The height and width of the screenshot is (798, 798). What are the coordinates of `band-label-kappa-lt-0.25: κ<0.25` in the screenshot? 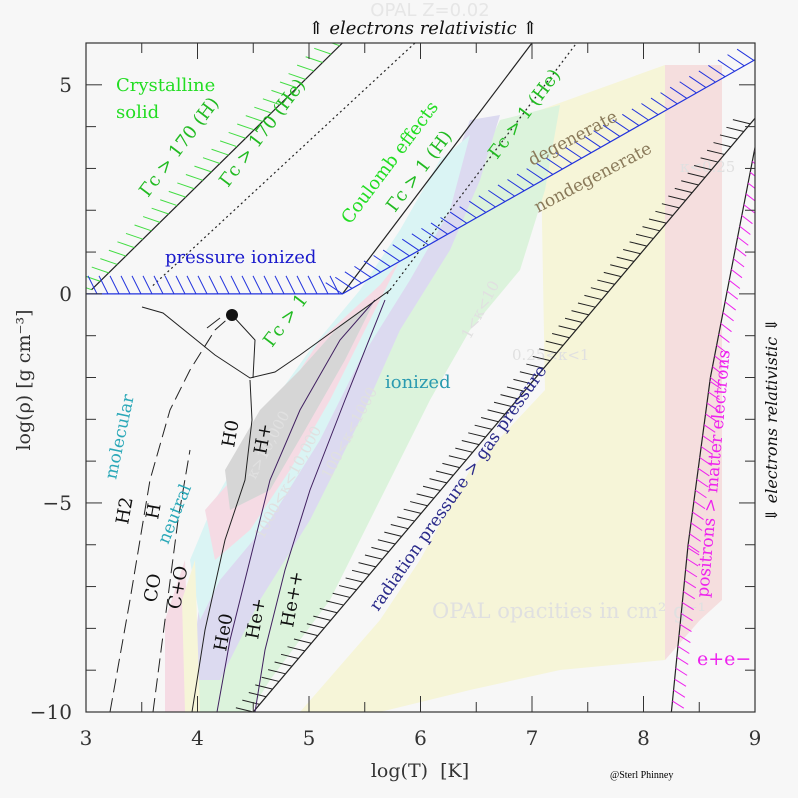 It's located at (707, 167).